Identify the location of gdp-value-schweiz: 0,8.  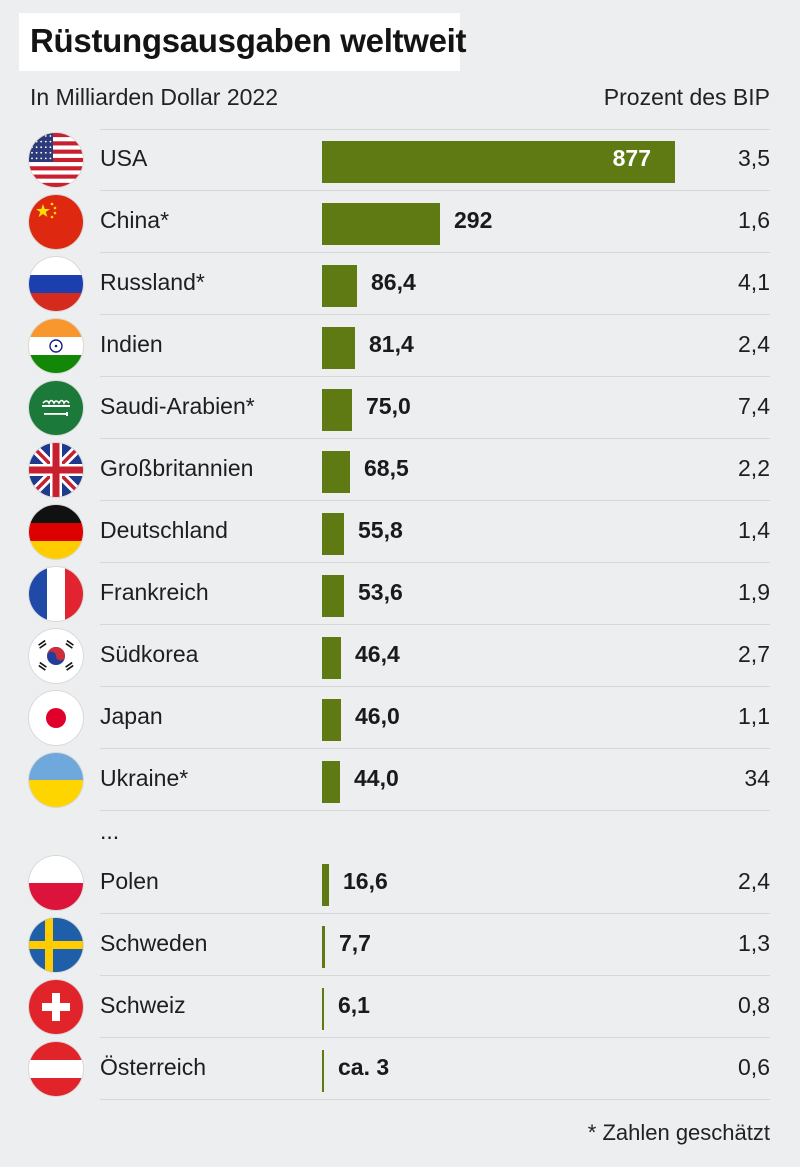
(754, 1005).